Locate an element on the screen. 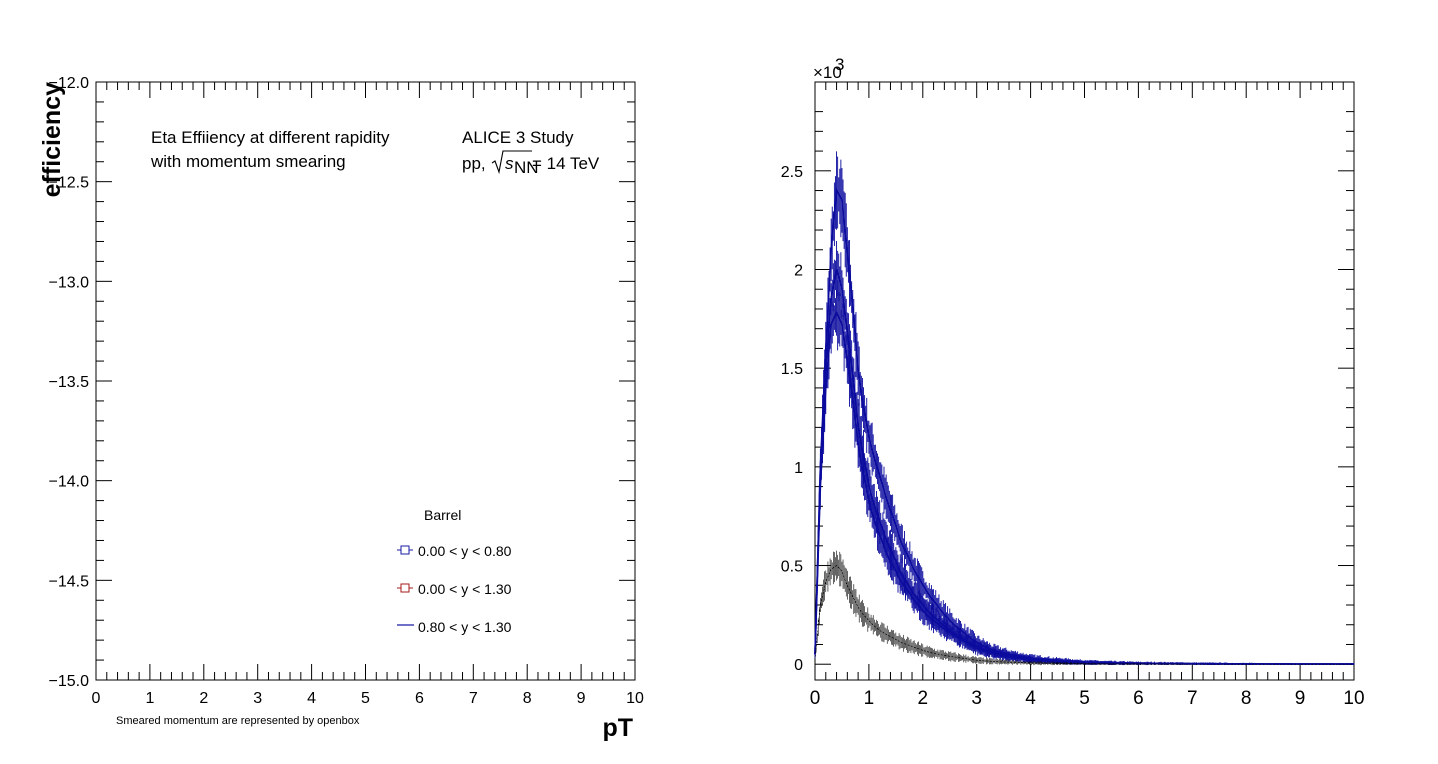 The width and height of the screenshot is (1438, 764). legend-entry-1: 0.00 < y < 0.80 is located at coordinates (454, 551).